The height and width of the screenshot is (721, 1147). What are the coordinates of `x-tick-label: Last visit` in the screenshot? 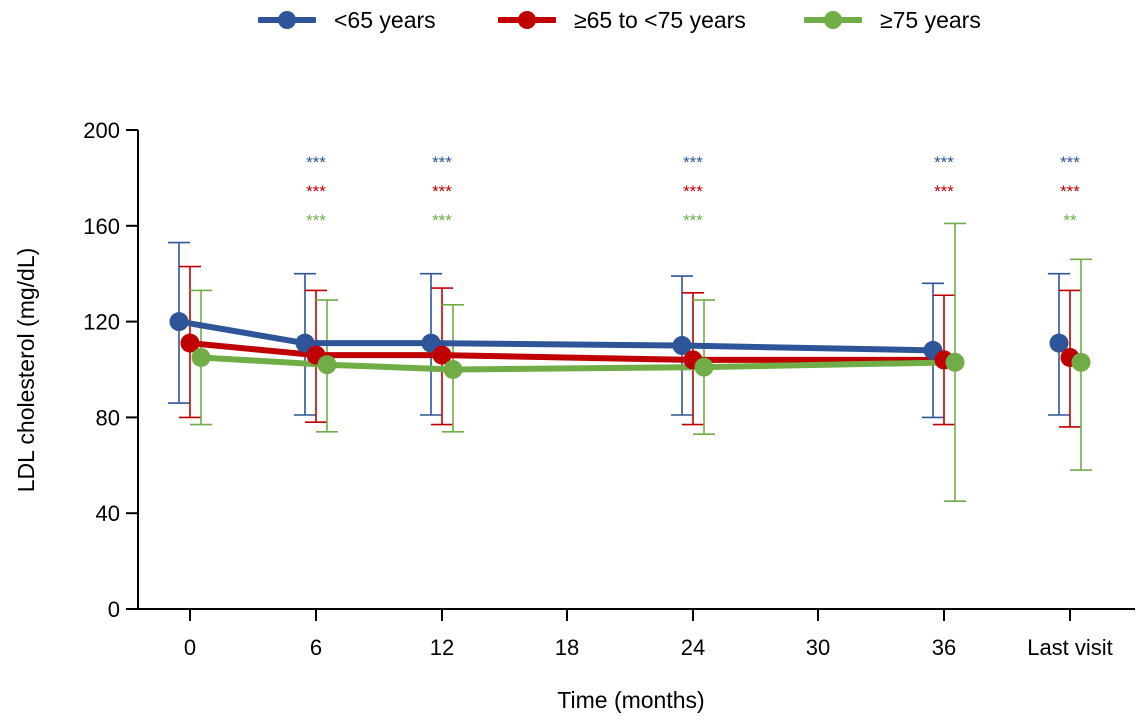 It's located at (1070, 647).